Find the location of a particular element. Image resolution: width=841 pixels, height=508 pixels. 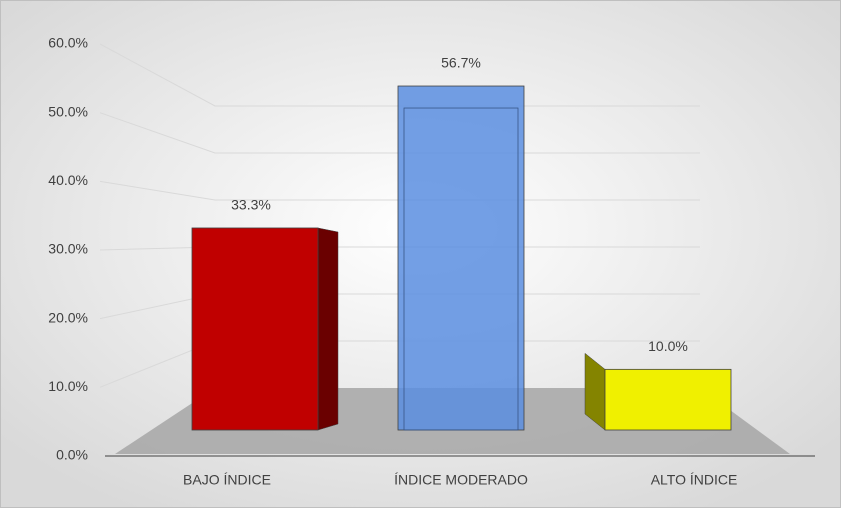

y-tick-label: 50.0% is located at coordinates (68, 111).